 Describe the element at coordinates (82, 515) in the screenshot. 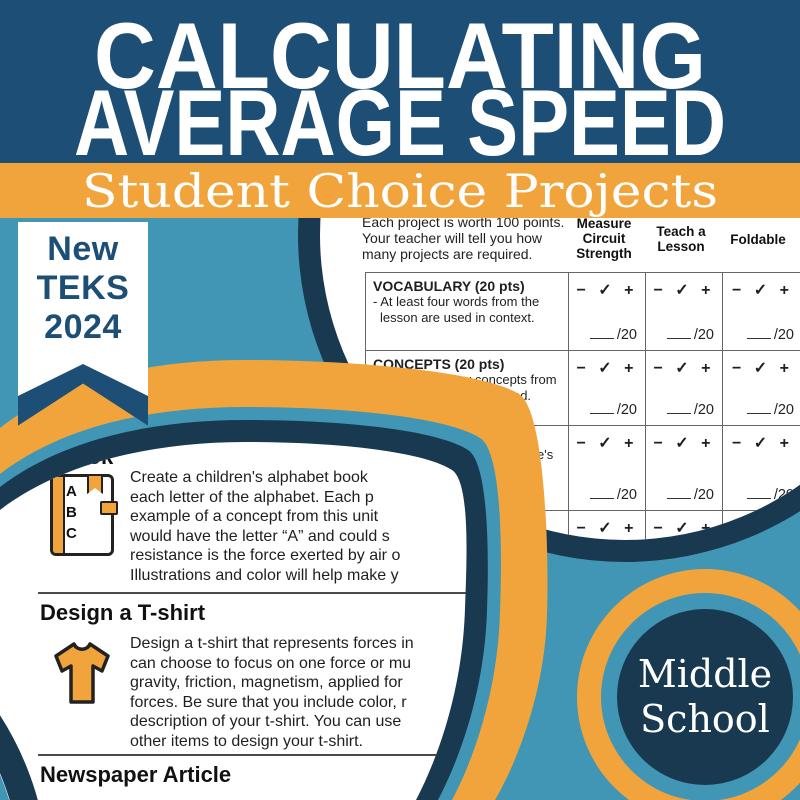

I see `alphabet-book-icon: A B C` at that location.